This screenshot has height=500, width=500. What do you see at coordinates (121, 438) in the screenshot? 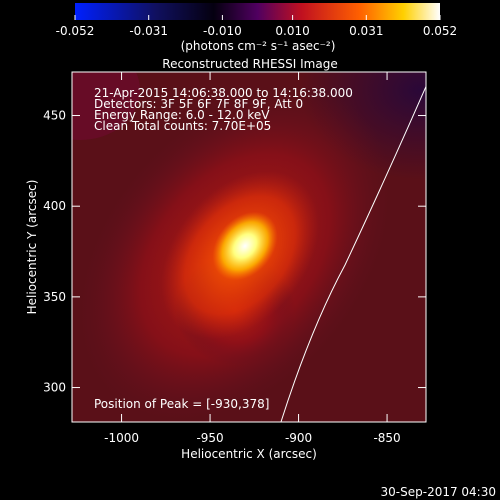
I see `x-tick-label: -1000` at bounding box center [121, 438].